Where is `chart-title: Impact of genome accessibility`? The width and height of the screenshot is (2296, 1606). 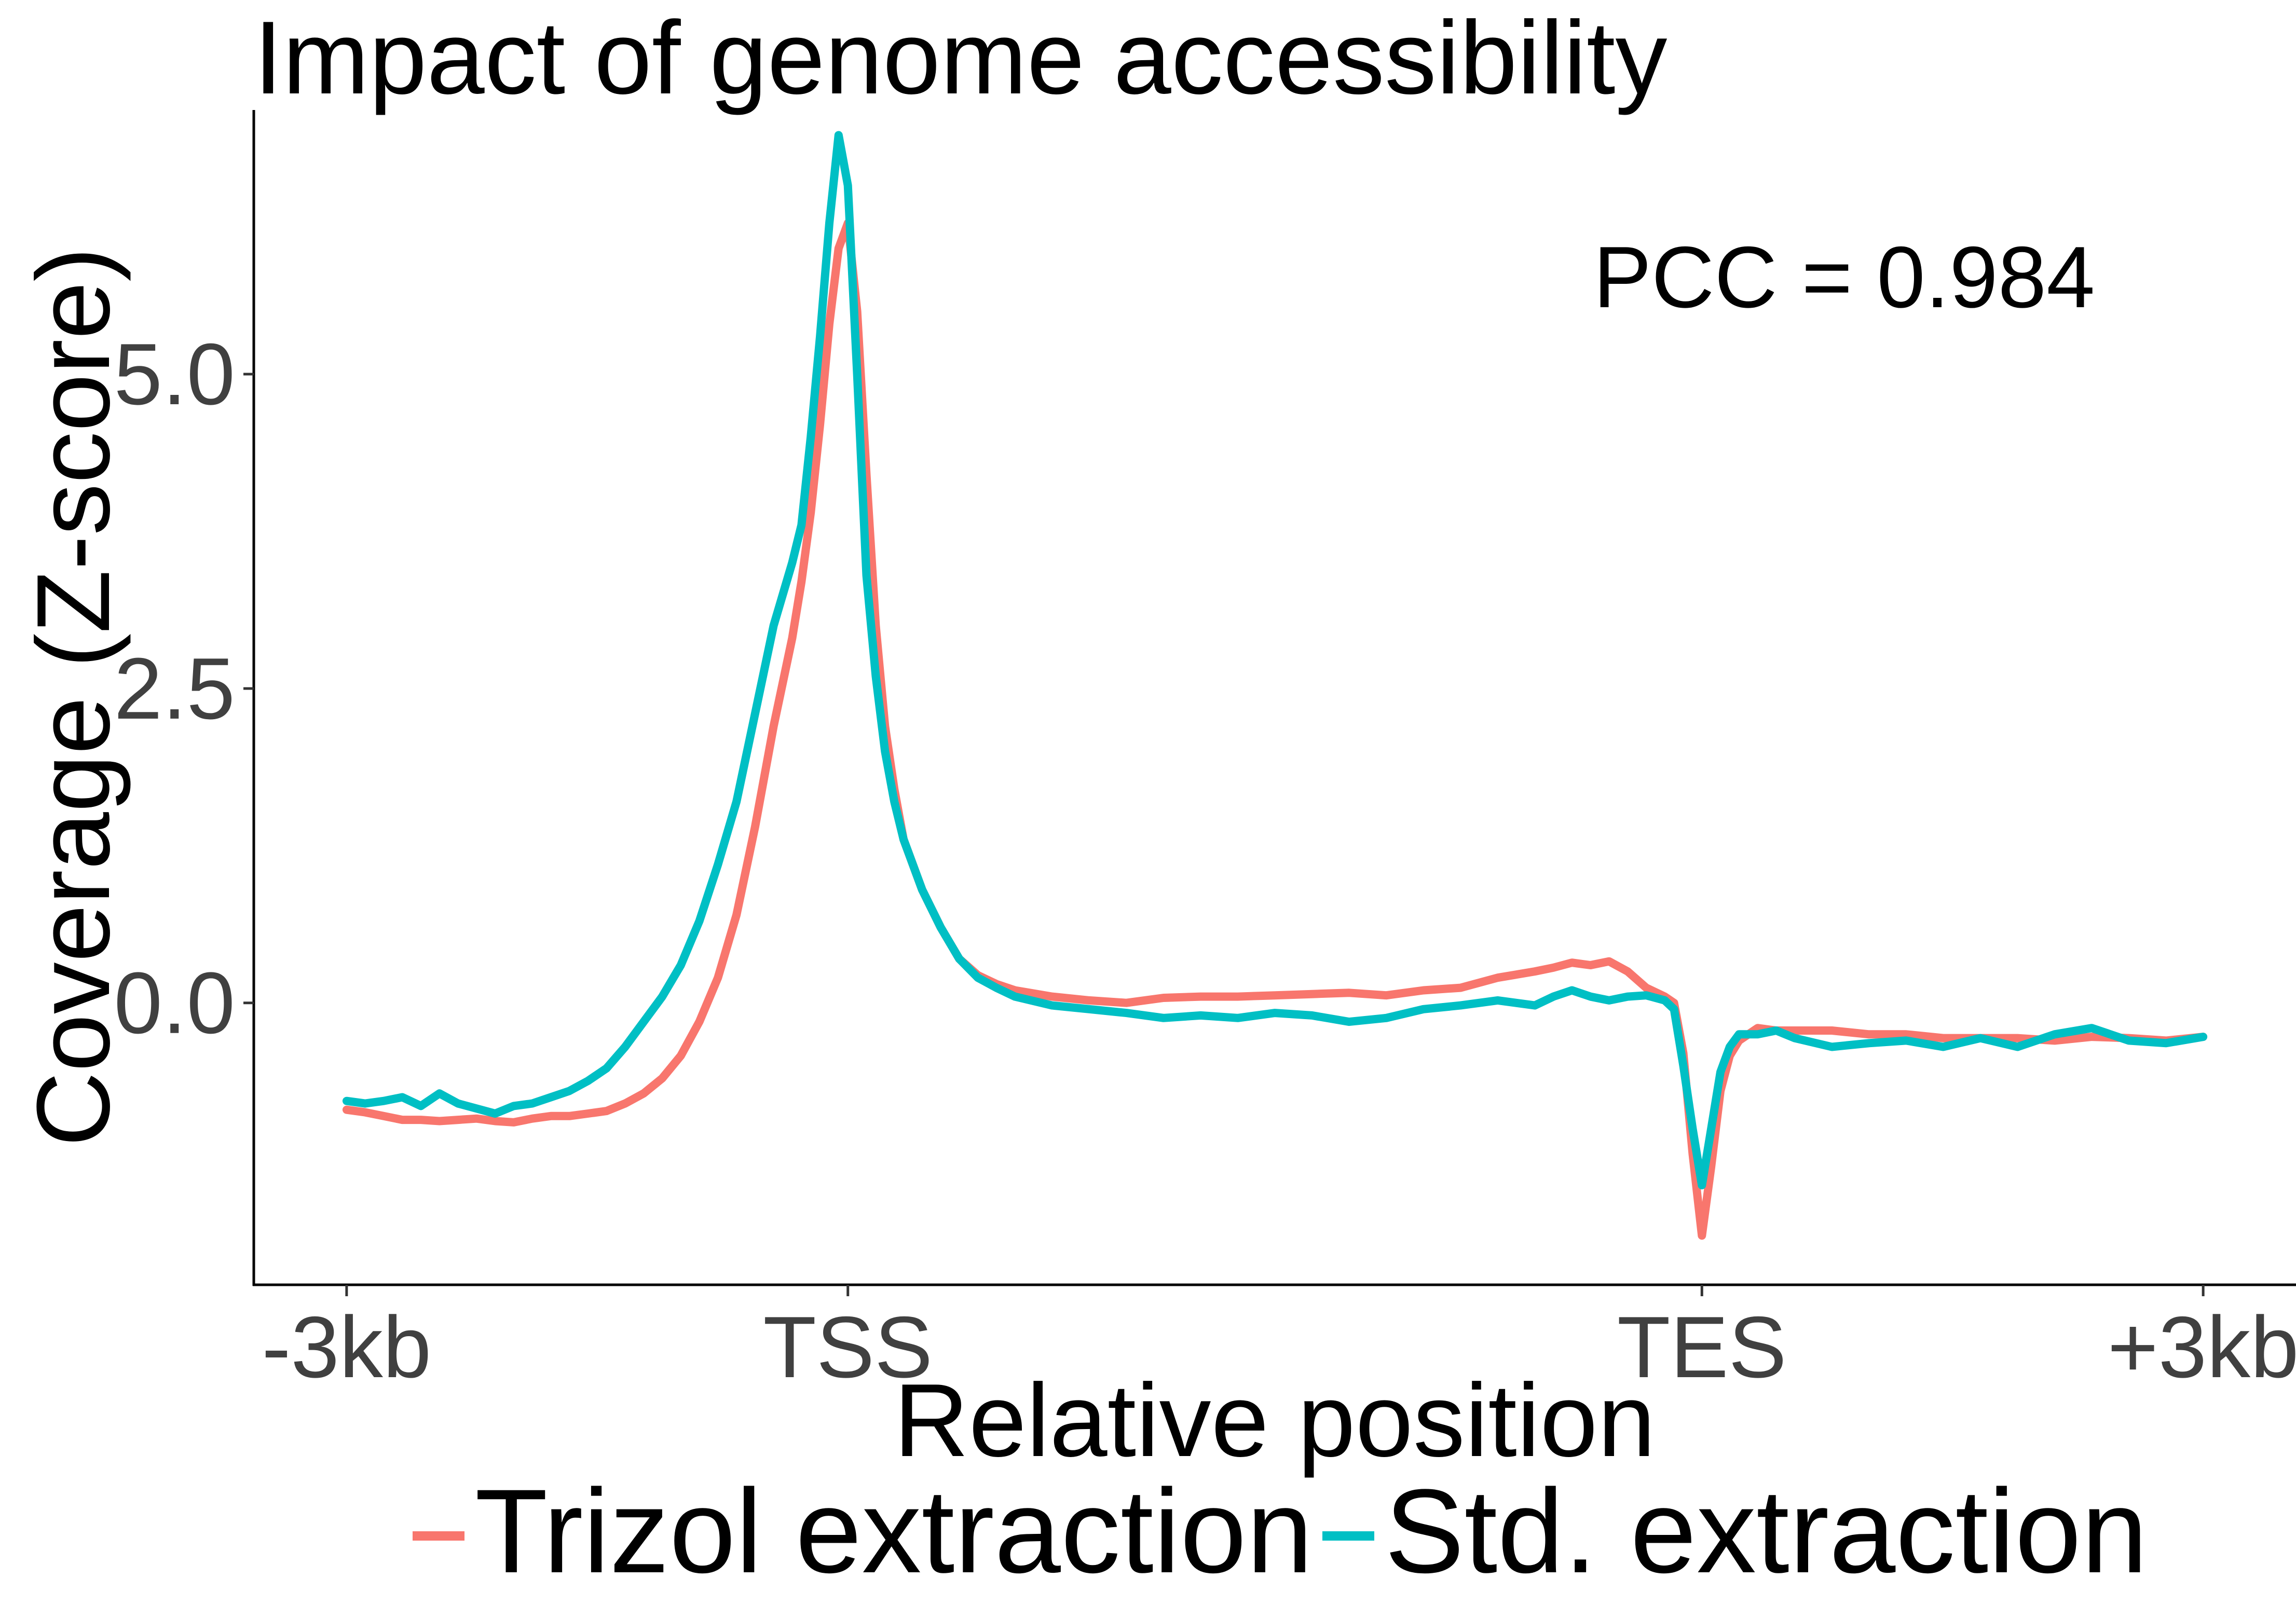
chart-title: Impact of genome accessibility is located at coordinates (960, 58).